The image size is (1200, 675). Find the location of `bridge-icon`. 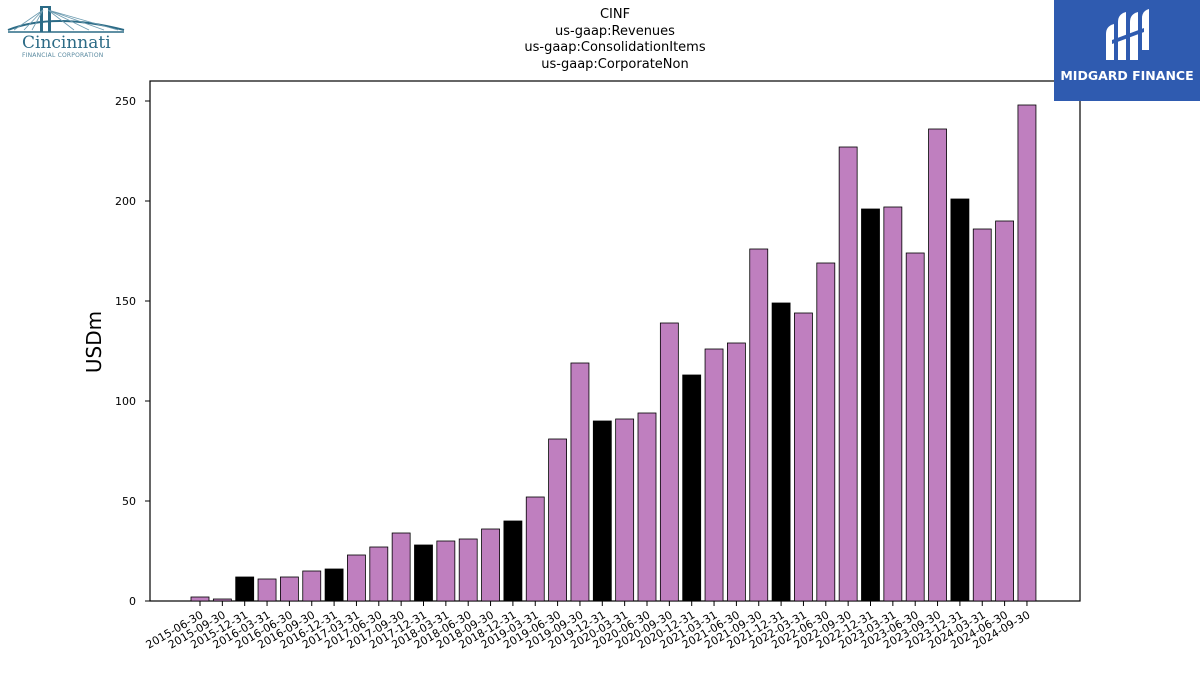

bridge-icon is located at coordinates (66, 19).